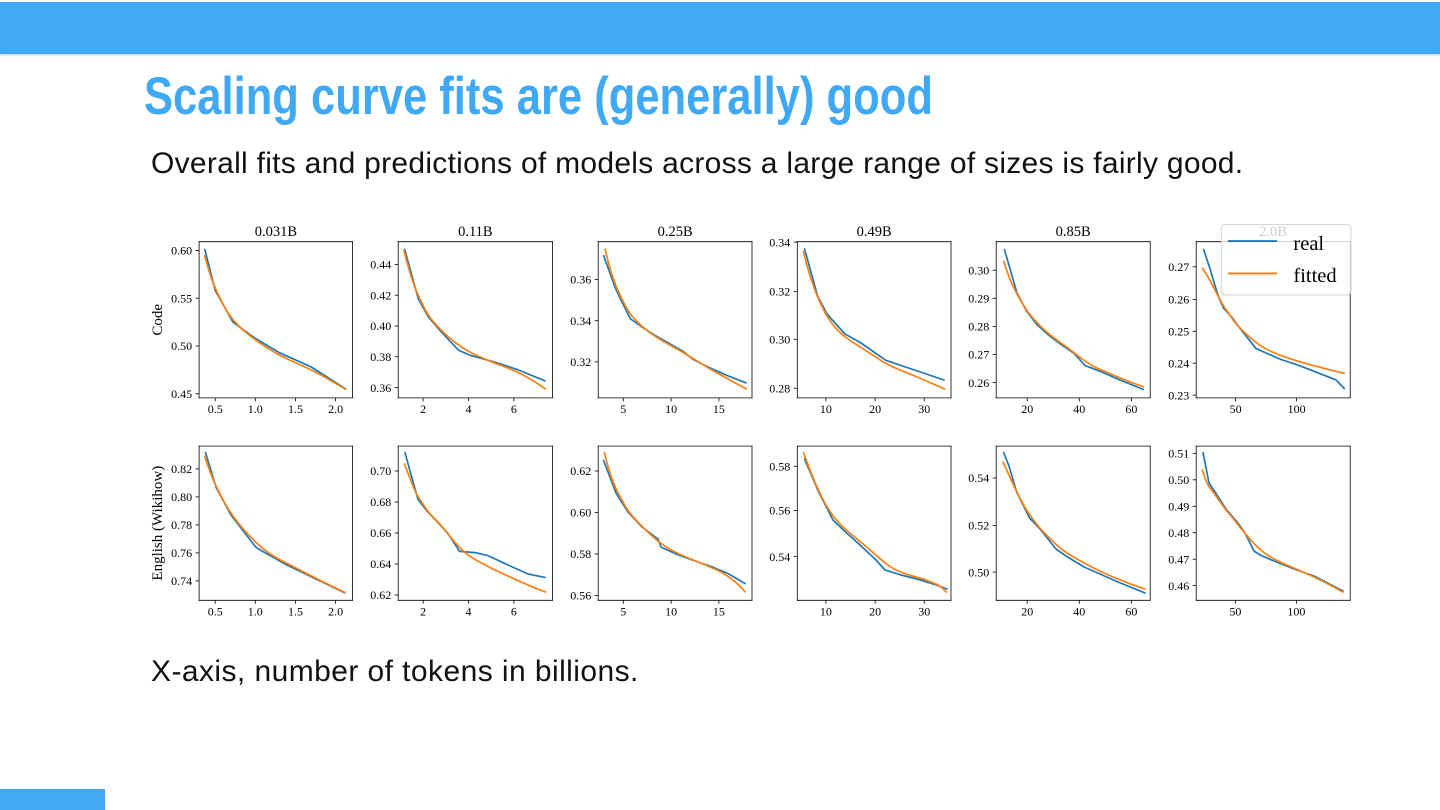 The image size is (1440, 810). Describe the element at coordinates (1178, 559) in the screenshot. I see `svg-text: 0.47` at that location.